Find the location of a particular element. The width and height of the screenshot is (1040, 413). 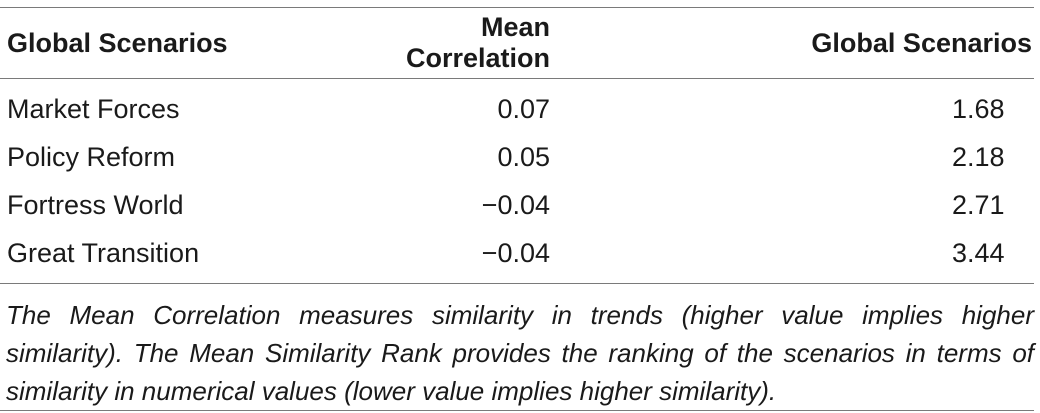

header-global-scenarios-rank: Global Scenarios is located at coordinates (921, 42).